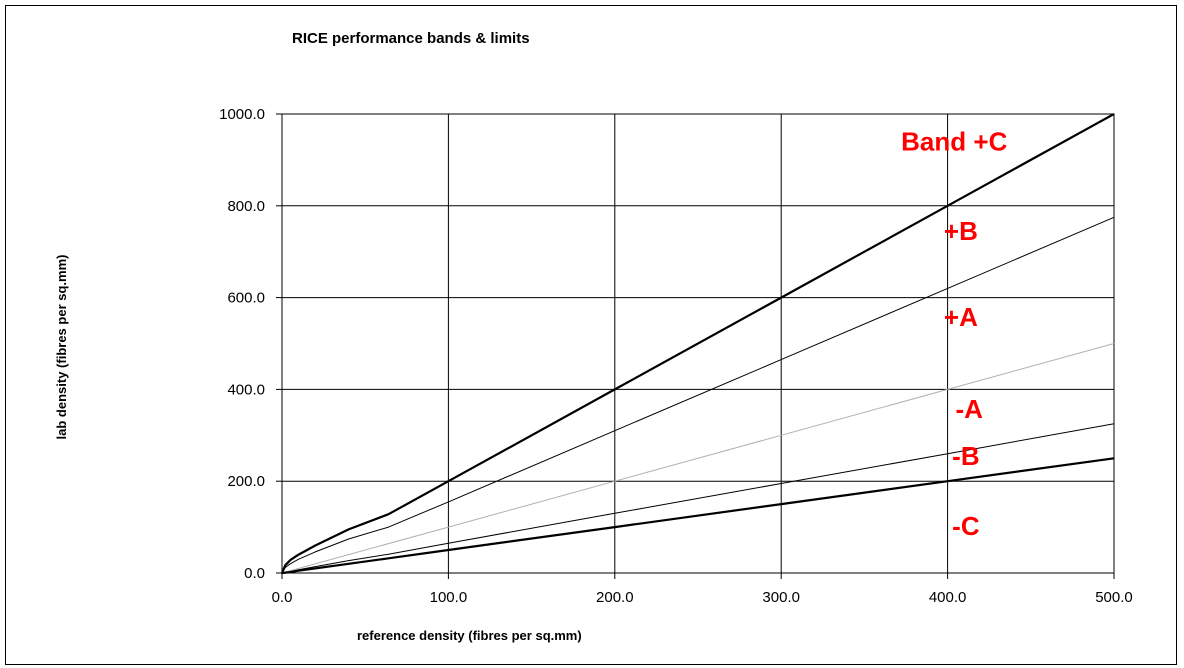 The width and height of the screenshot is (1184, 668). What do you see at coordinates (954, 142) in the screenshot?
I see `band-label: Band +C` at bounding box center [954, 142].